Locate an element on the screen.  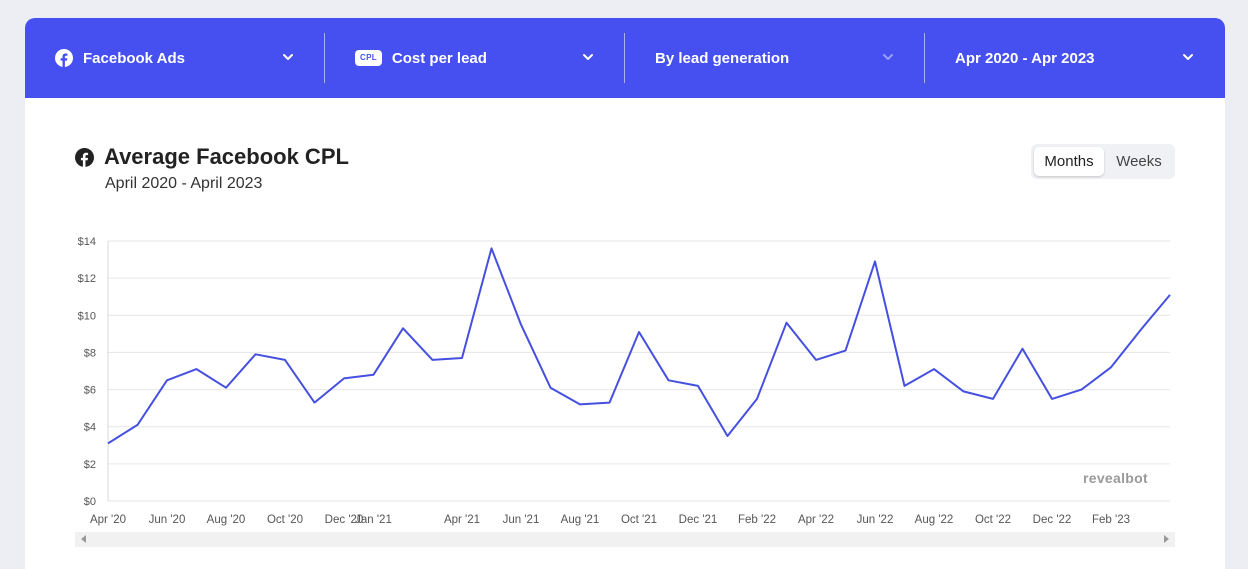
chart-header: Average Facebook CPL is located at coordinates (212, 157).